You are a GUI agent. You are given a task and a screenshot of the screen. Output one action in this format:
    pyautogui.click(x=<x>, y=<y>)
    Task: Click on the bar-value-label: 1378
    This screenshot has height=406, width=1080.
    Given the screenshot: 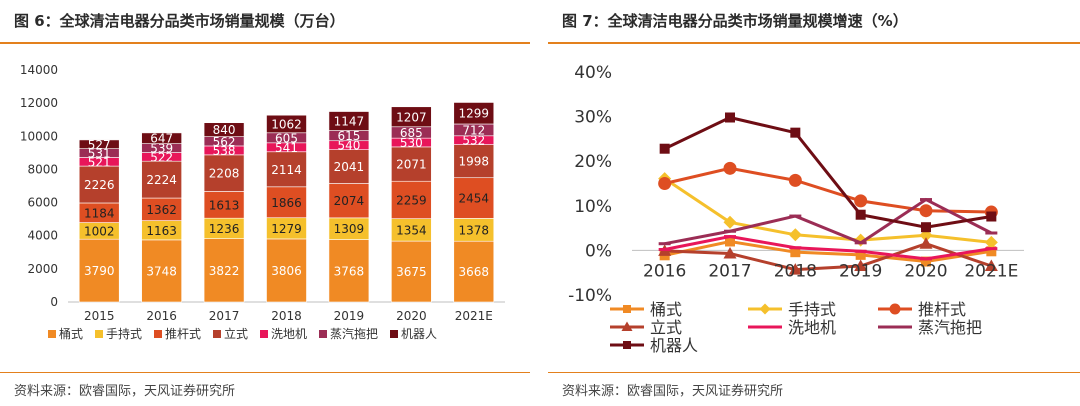 What is the action you would take?
    pyautogui.click(x=474, y=230)
    